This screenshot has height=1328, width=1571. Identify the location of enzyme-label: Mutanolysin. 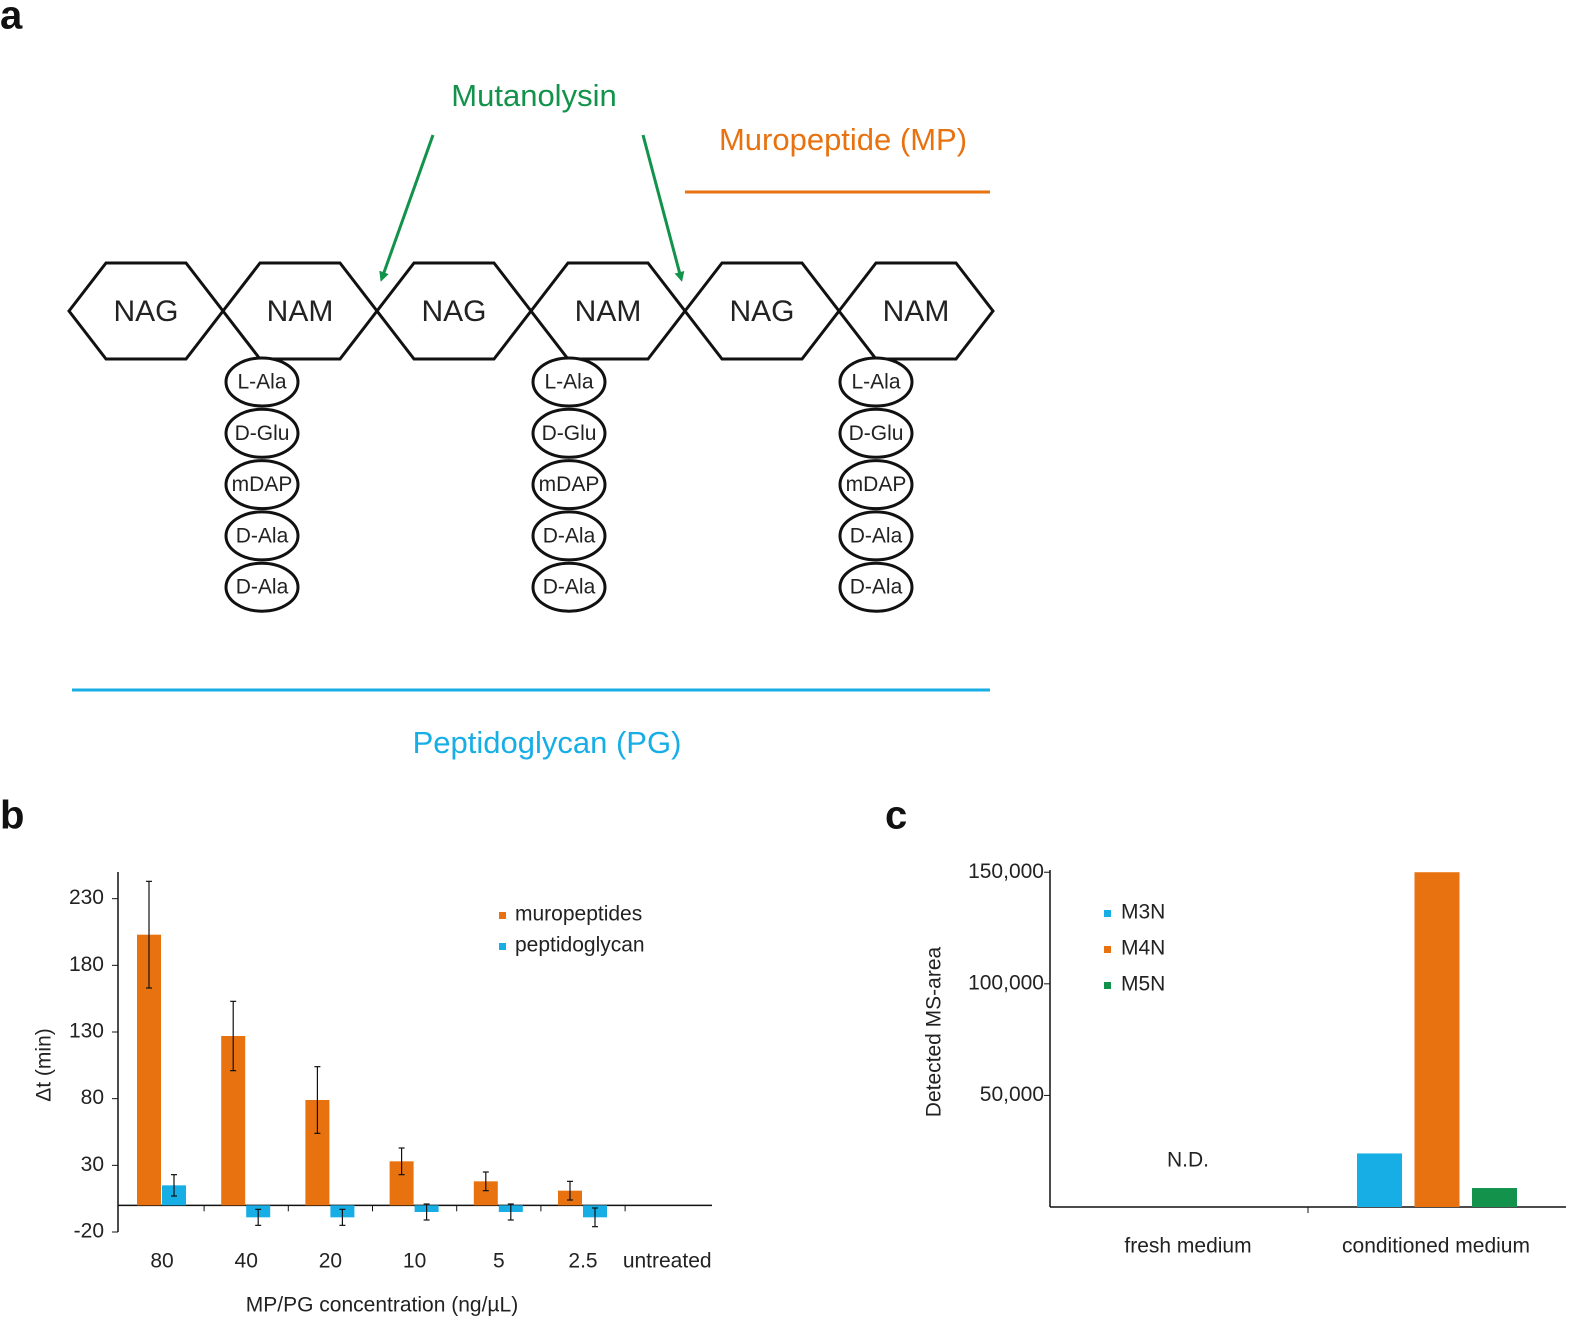
(533, 95).